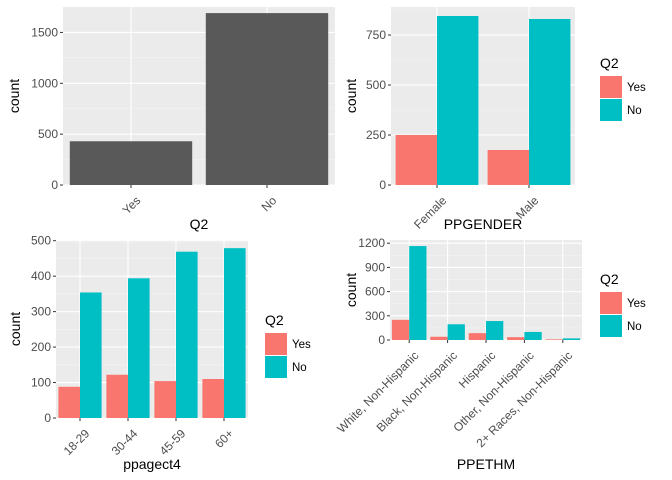  What do you see at coordinates (483, 224) in the screenshot?
I see `x-axis-title: PPGENDER` at bounding box center [483, 224].